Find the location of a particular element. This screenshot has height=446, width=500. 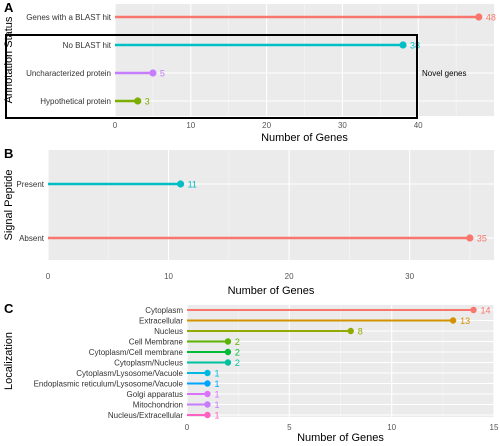

category-label: Cytoplasm/Nucleus is located at coordinates (148, 363).